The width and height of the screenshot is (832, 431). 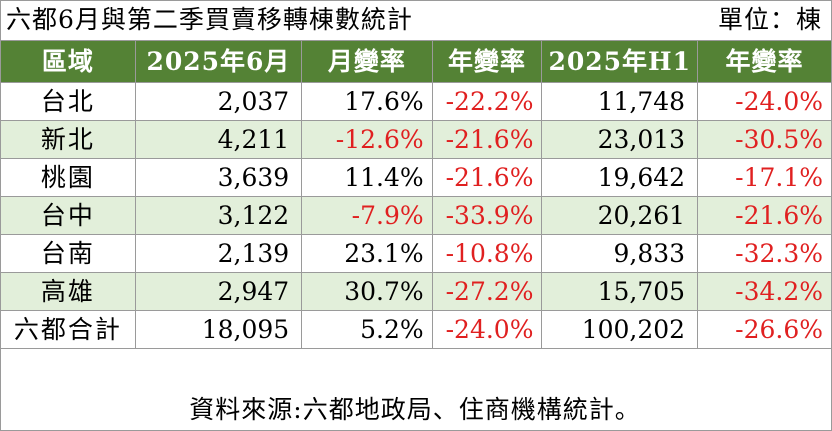 I want to click on cell-region: 六都合計, so click(x=68, y=329).